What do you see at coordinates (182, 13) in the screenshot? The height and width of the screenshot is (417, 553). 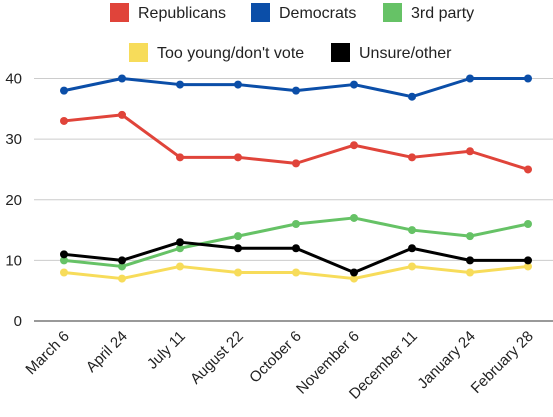 I see `legend-label: Republicans` at bounding box center [182, 13].